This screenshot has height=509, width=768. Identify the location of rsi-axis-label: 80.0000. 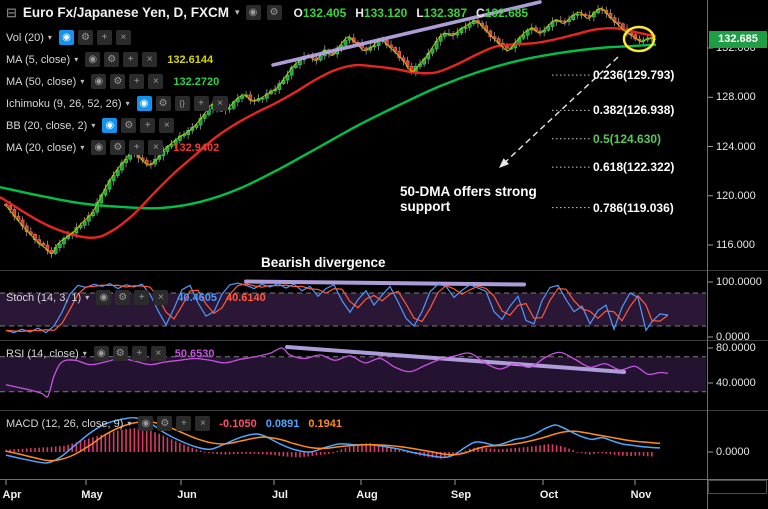
(736, 348).